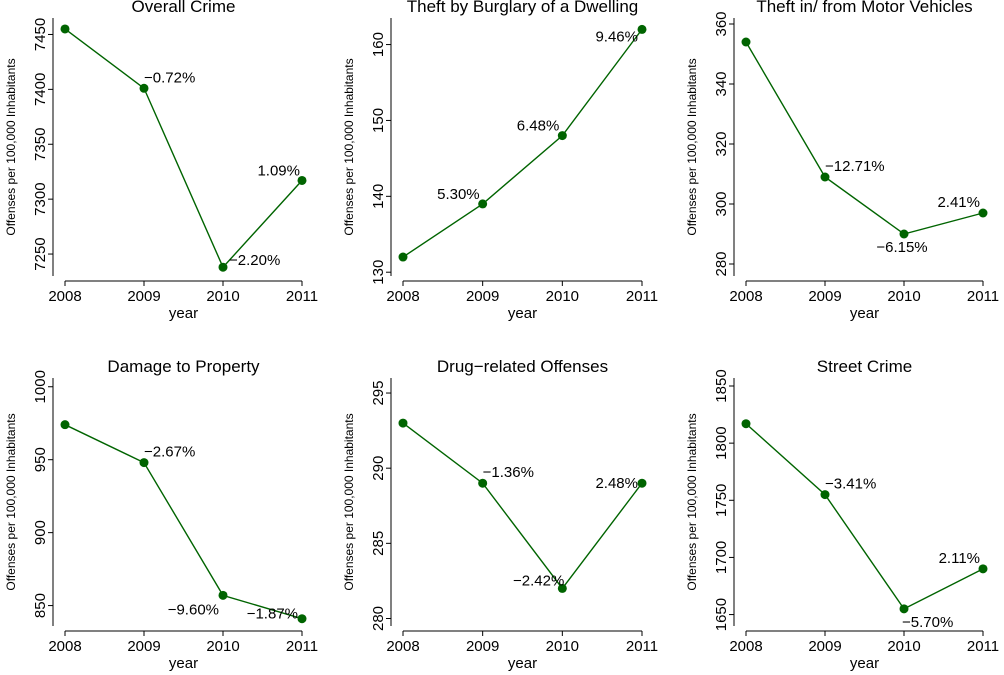 The width and height of the screenshot is (1004, 675). I want to click on data-label: −6.15%, so click(901, 247).